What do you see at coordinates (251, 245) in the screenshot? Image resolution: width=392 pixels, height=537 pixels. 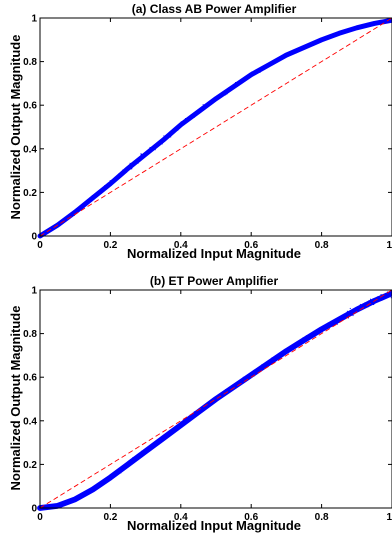 I see `x-tick-label: 0.6` at bounding box center [251, 245].